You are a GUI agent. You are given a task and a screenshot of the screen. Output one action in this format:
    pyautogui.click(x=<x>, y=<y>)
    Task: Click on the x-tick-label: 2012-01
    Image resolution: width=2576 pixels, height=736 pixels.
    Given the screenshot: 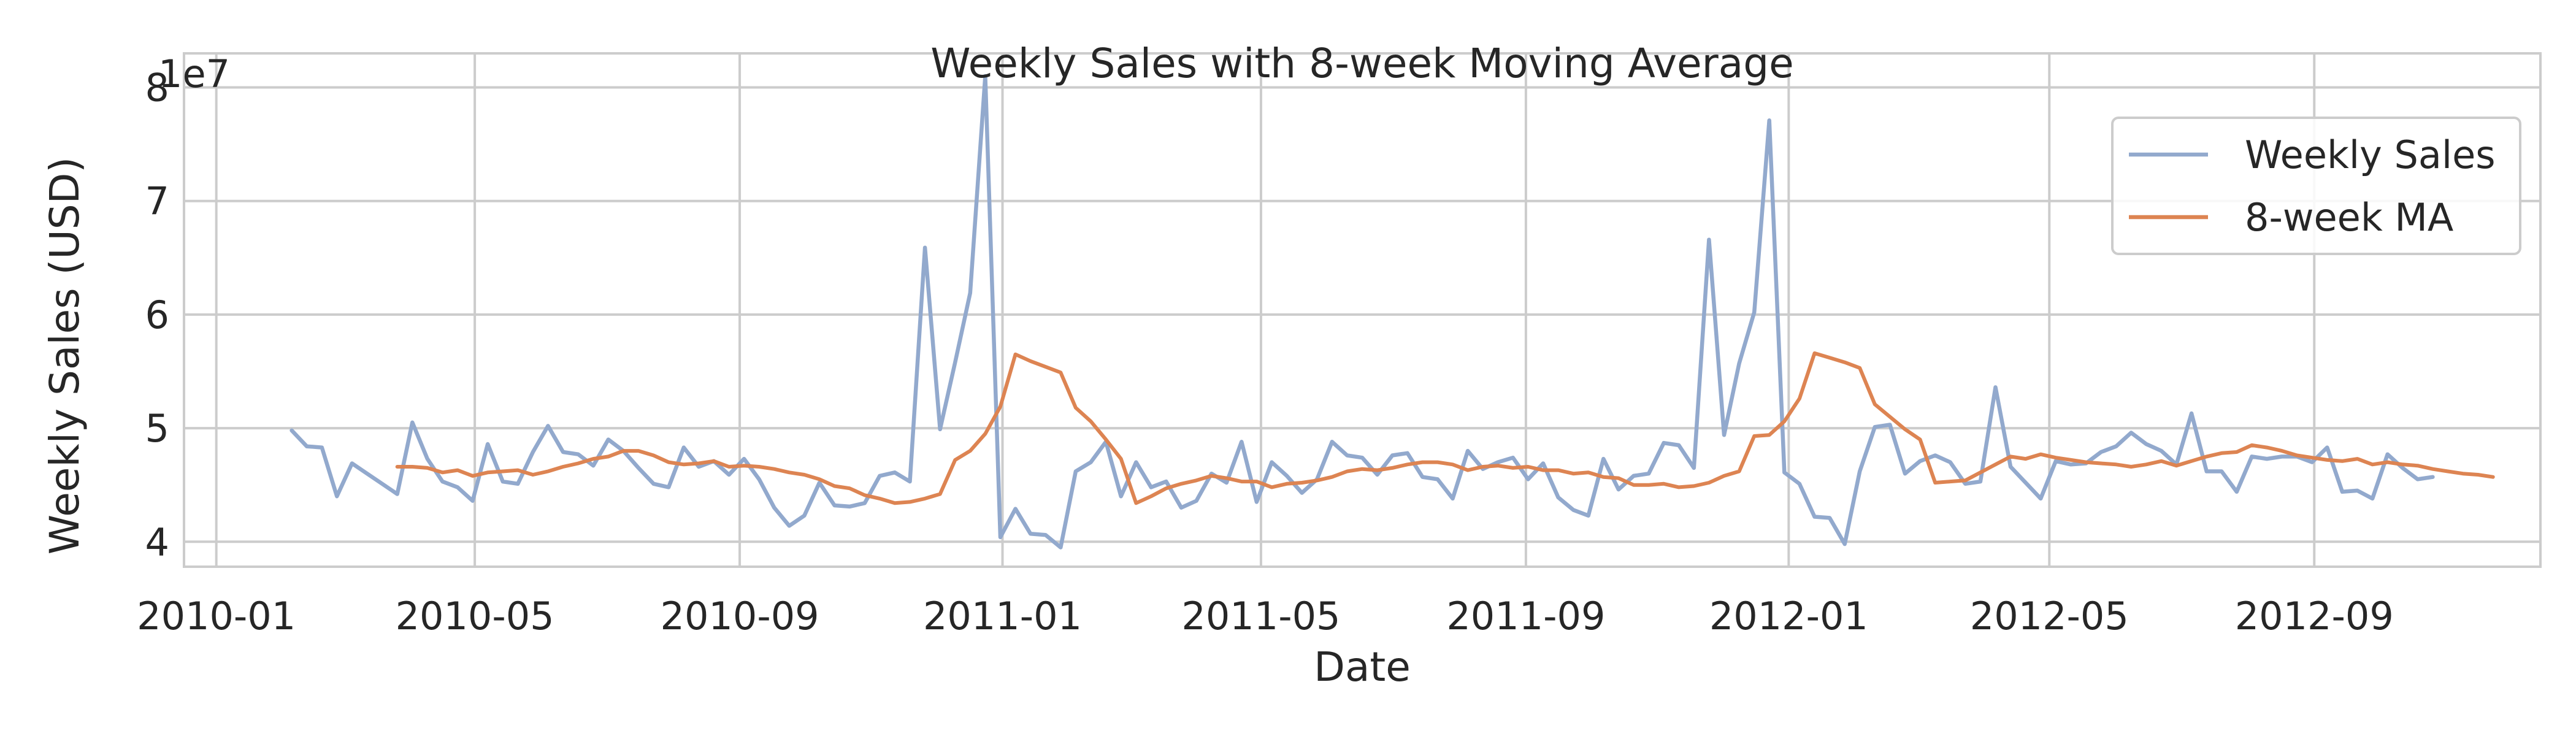 What is the action you would take?
    pyautogui.click(x=1788, y=616)
    